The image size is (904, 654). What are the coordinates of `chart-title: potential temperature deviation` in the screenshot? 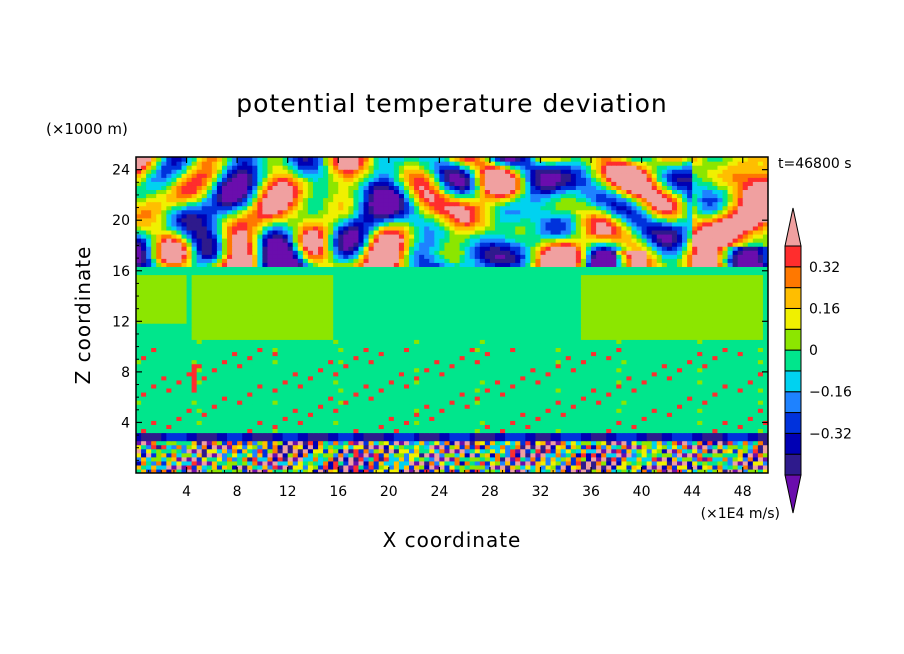 It's located at (451, 103).